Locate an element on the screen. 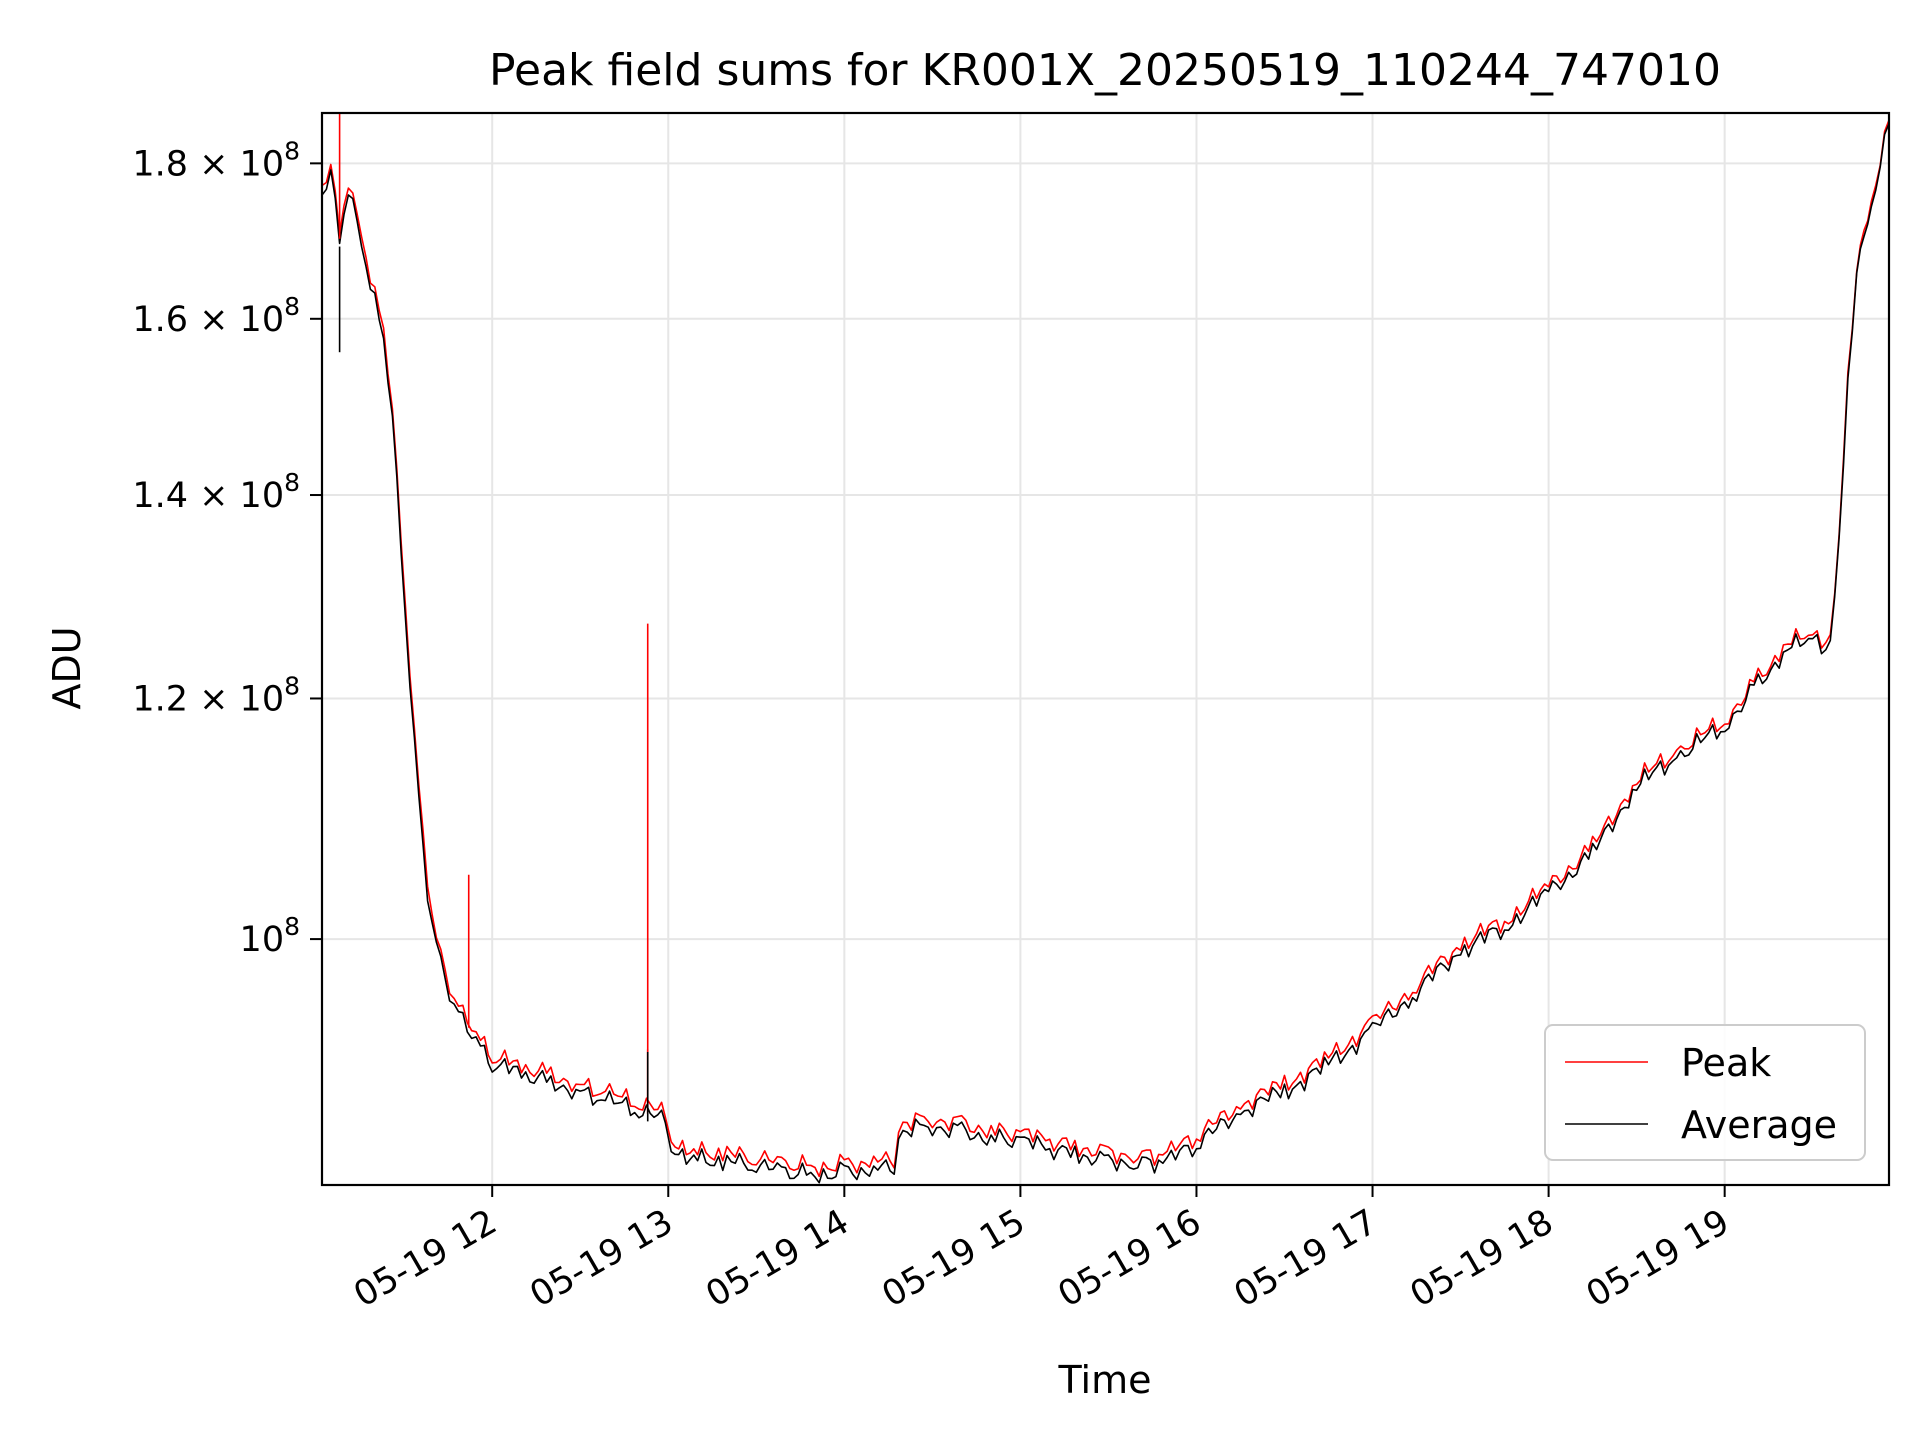 Image resolution: width=1920 pixels, height=1440 pixels. legend-frame is located at coordinates (1705, 1092).